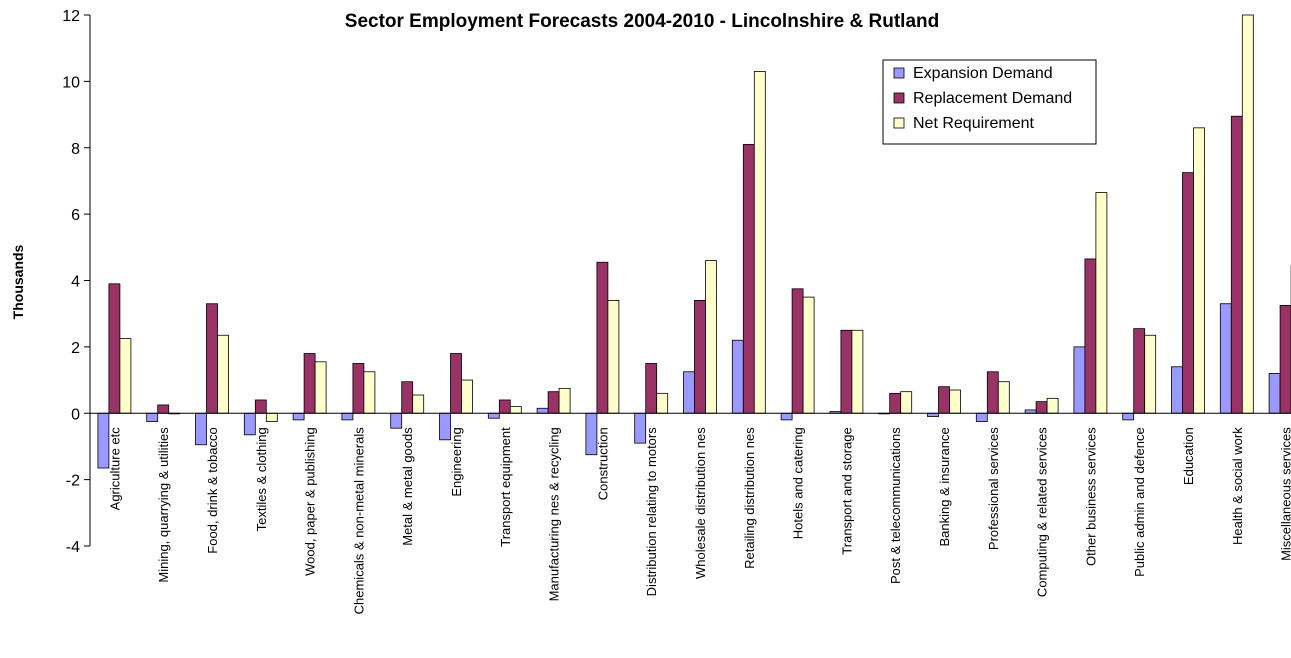  Describe the element at coordinates (846, 490) in the screenshot. I see `x-tick-label: Transport and storage` at that location.